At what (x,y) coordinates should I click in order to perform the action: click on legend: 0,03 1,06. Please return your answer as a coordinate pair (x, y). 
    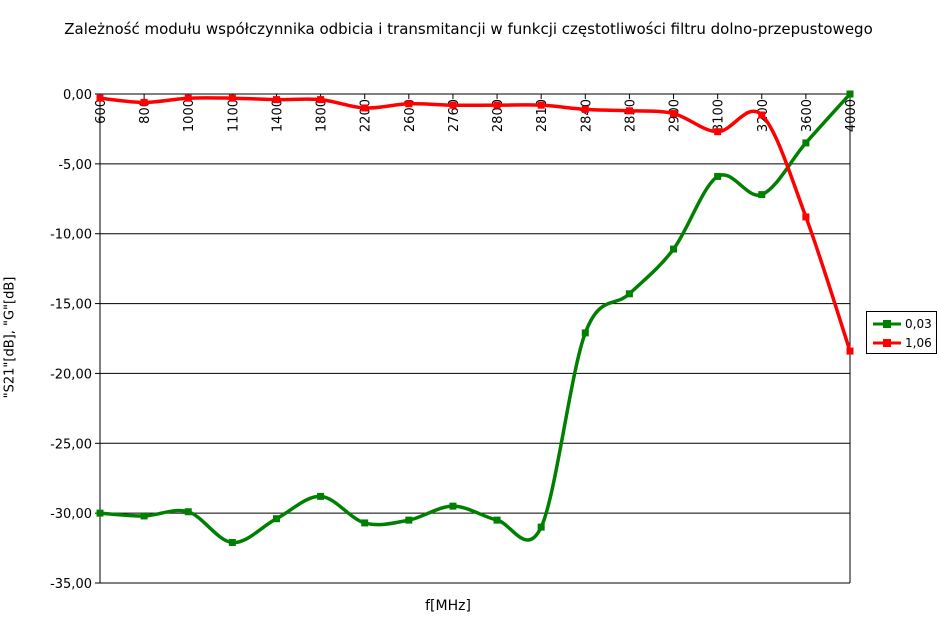
    Looking at the image, I should click on (901, 332).